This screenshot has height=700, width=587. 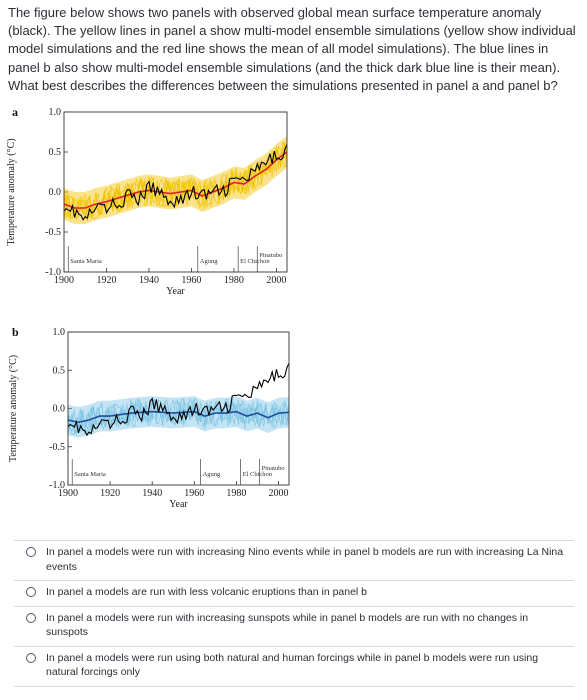 What do you see at coordinates (15, 112) in the screenshot?
I see `panel-letter: a` at bounding box center [15, 112].